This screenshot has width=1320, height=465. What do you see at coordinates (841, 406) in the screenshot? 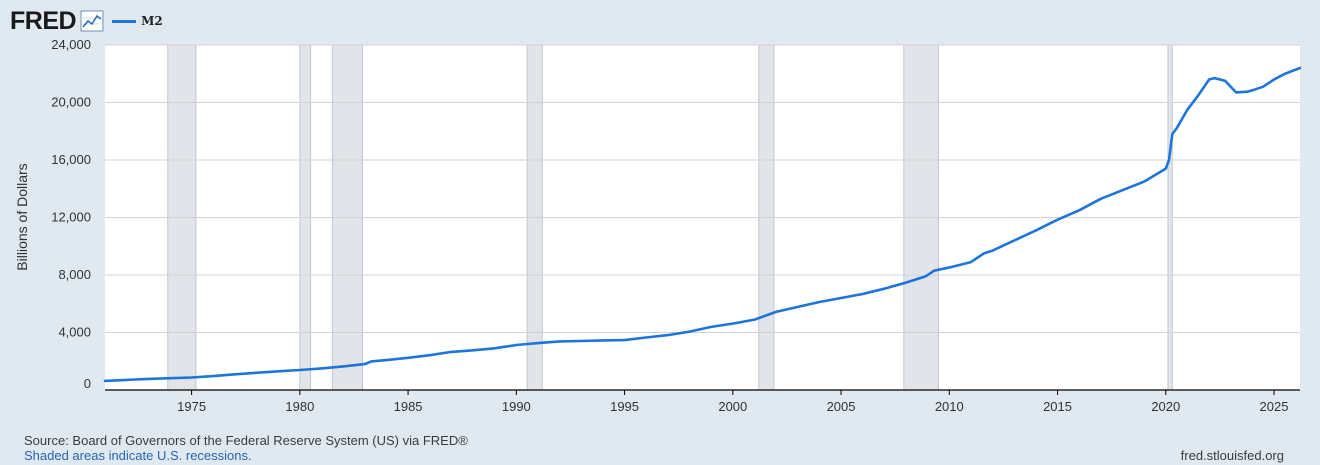
I see `x-tick-label: 2005` at bounding box center [841, 406].